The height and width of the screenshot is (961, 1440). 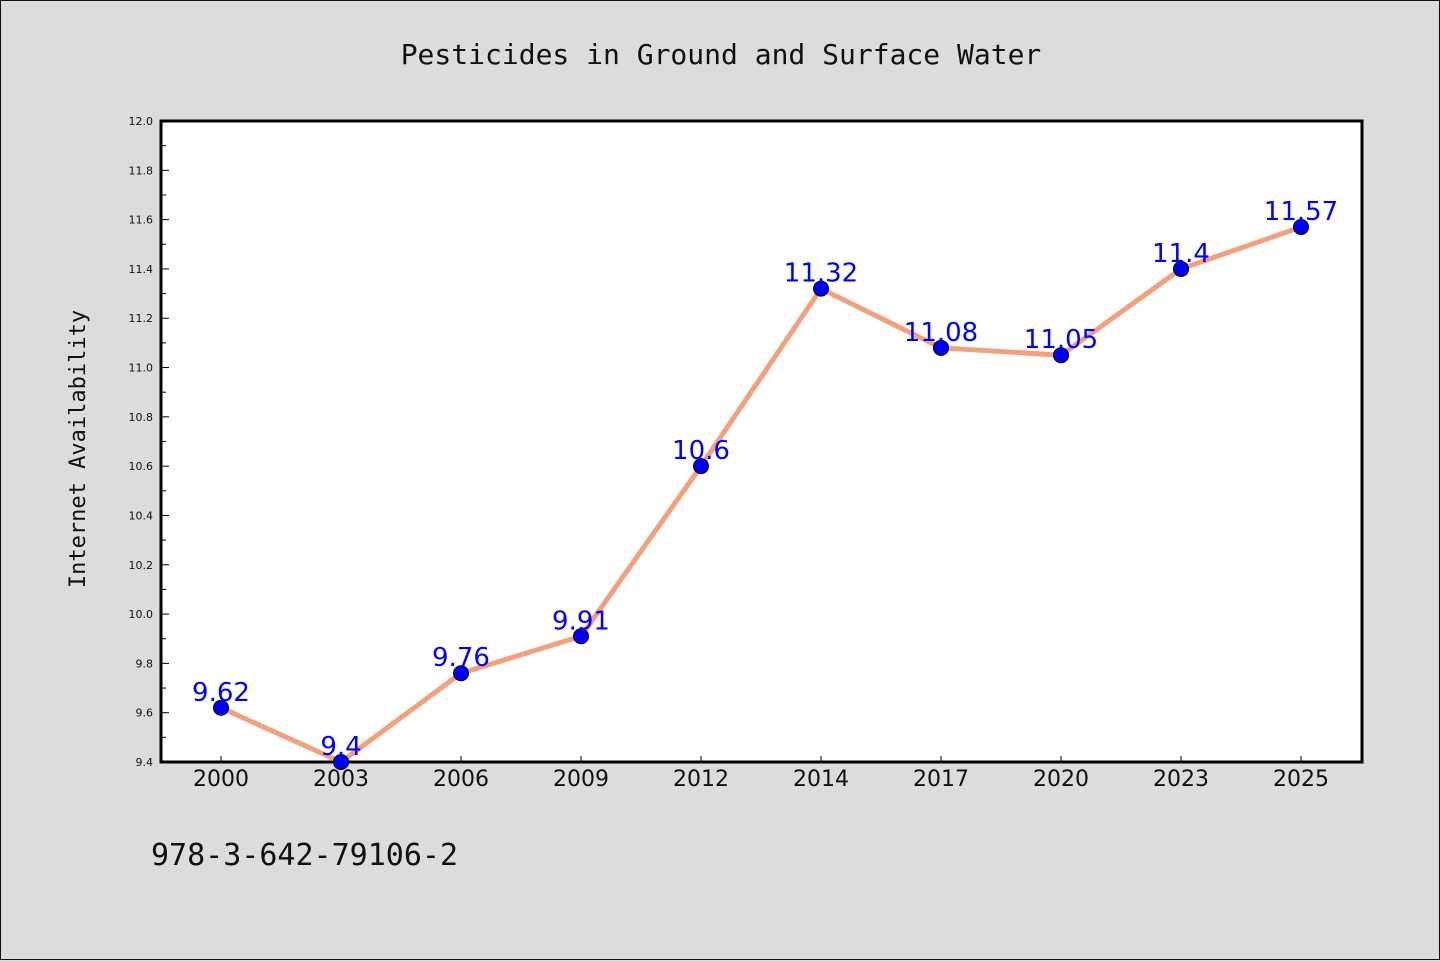 I want to click on y-tick-label: 10.6, so click(x=141, y=466).